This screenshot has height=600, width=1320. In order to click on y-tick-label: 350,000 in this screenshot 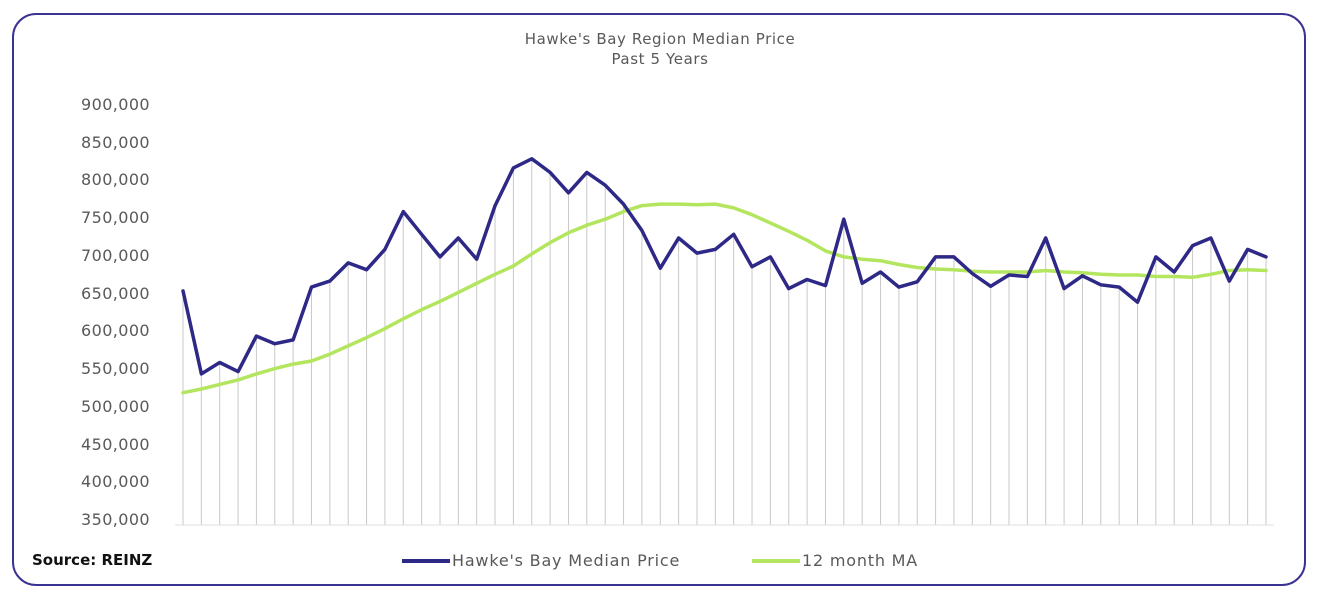, I will do `click(115, 519)`.